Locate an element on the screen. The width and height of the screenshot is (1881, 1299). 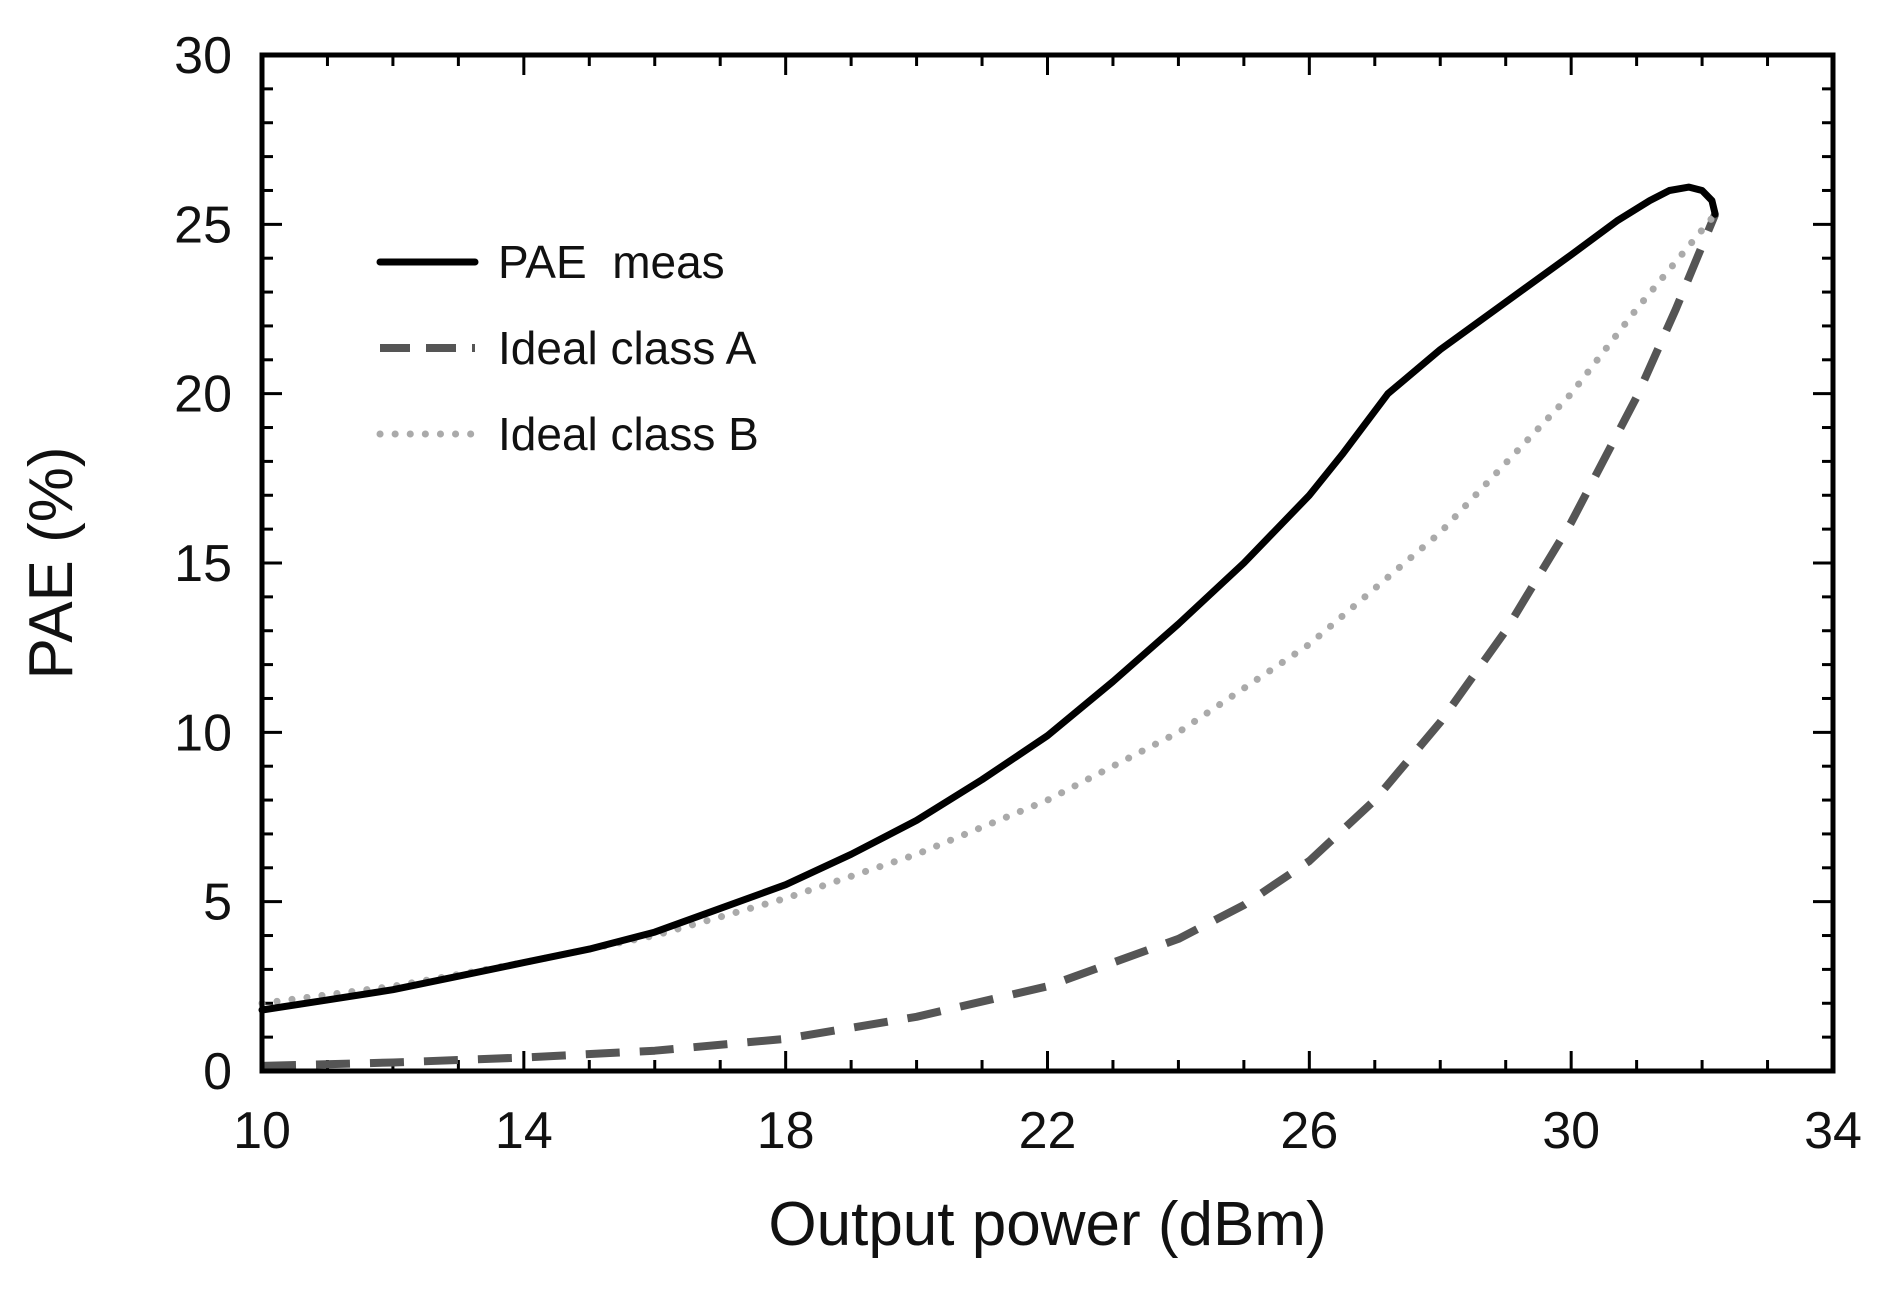
x-tick-label: 22 is located at coordinates (1048, 1131).